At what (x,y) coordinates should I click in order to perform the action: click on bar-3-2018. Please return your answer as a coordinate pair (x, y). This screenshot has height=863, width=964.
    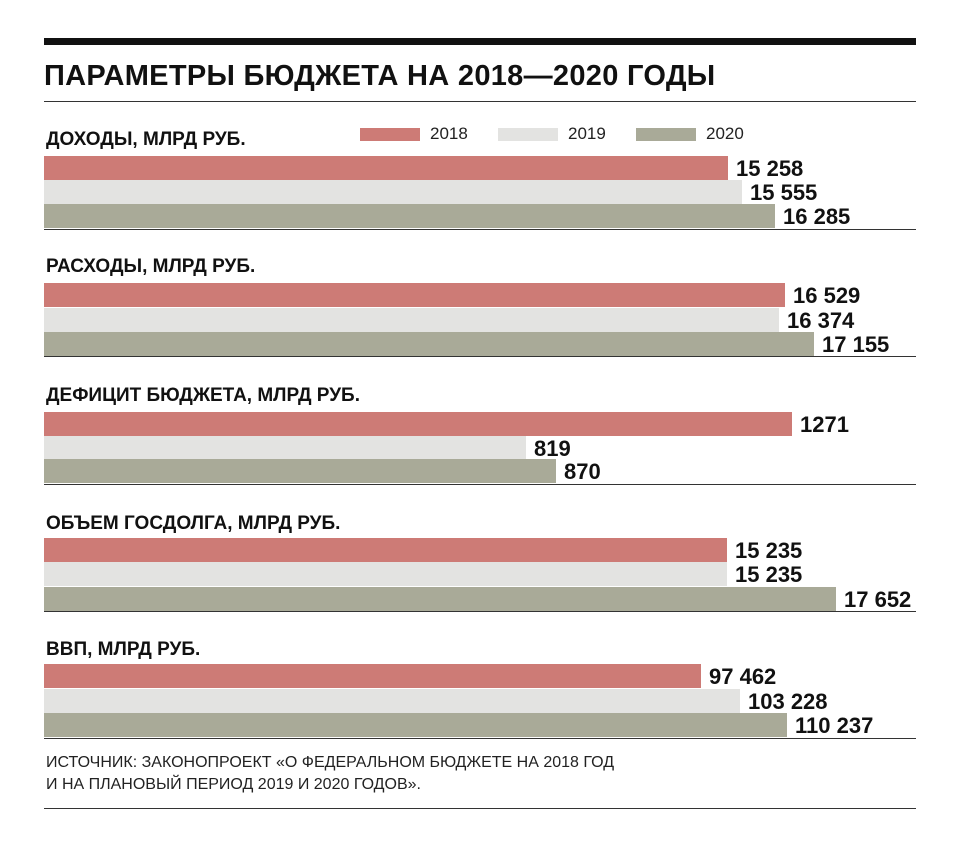
    Looking at the image, I should click on (418, 424).